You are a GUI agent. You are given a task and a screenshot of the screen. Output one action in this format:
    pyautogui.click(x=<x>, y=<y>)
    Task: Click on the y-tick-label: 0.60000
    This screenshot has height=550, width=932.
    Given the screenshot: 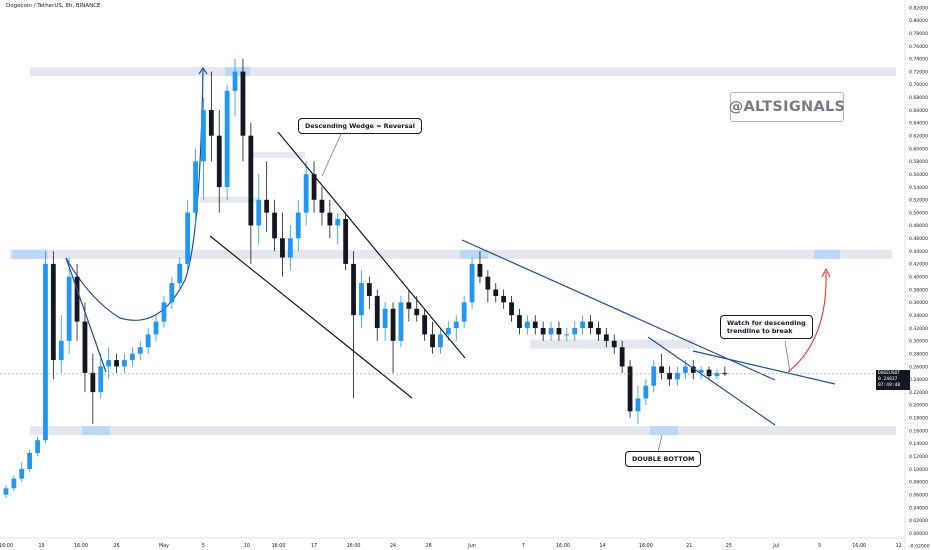 What is the action you would take?
    pyautogui.click(x=918, y=149)
    